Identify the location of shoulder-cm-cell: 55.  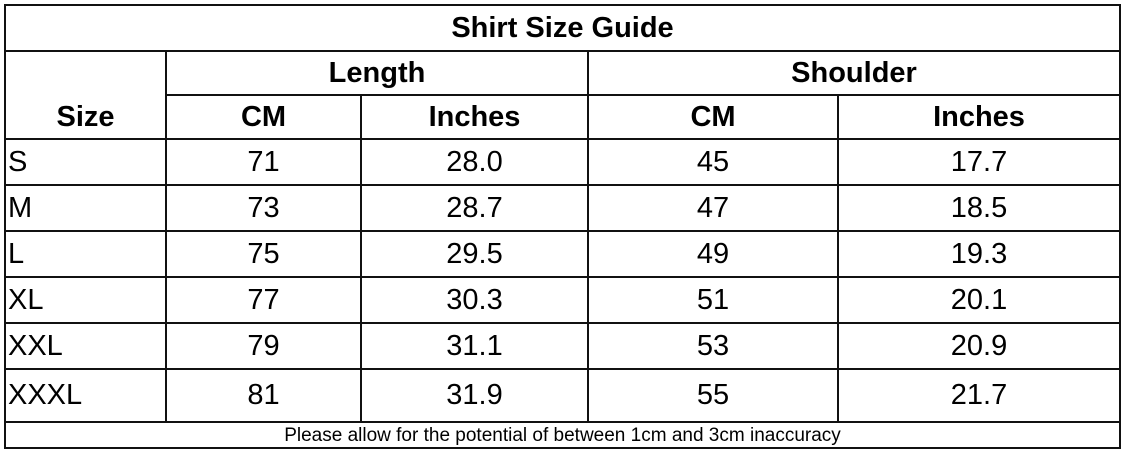
(713, 395).